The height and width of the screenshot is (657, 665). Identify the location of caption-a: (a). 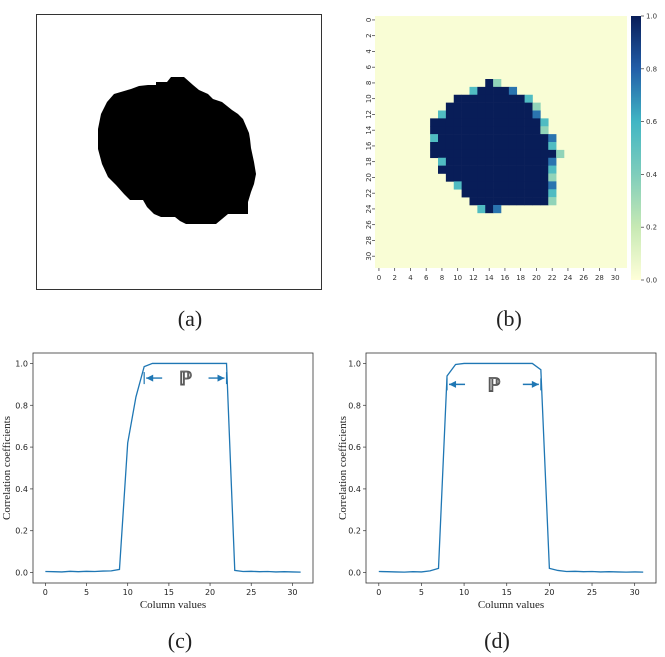
(190, 318).